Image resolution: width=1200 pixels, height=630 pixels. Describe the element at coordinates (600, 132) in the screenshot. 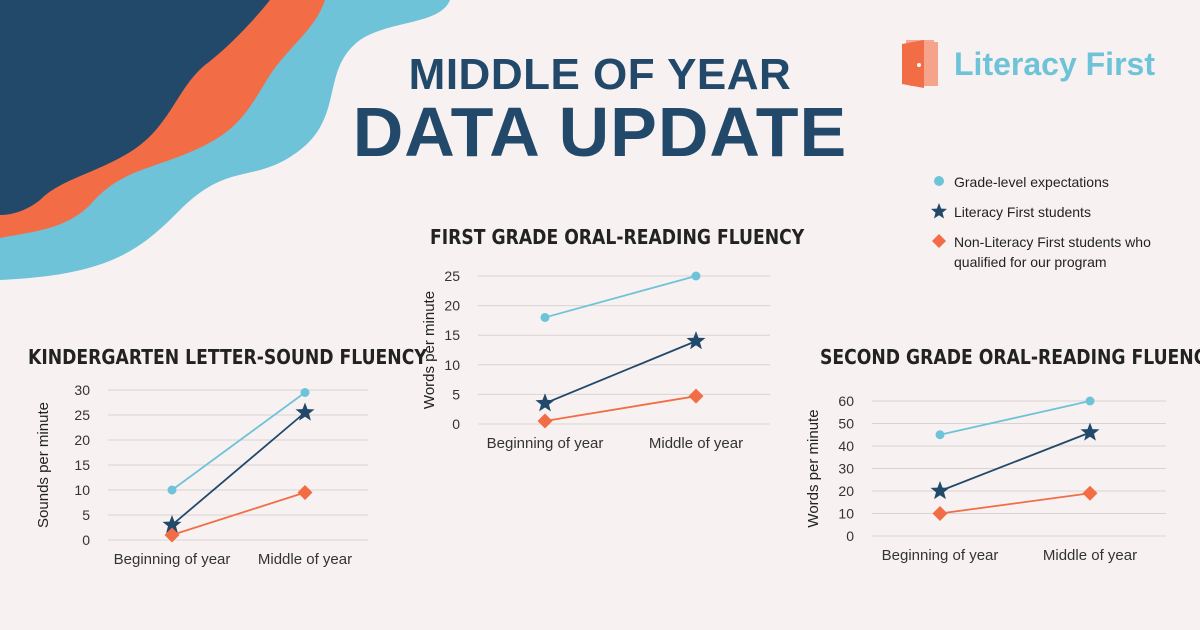

I see `headline-data-update: DATA UPDATE` at that location.